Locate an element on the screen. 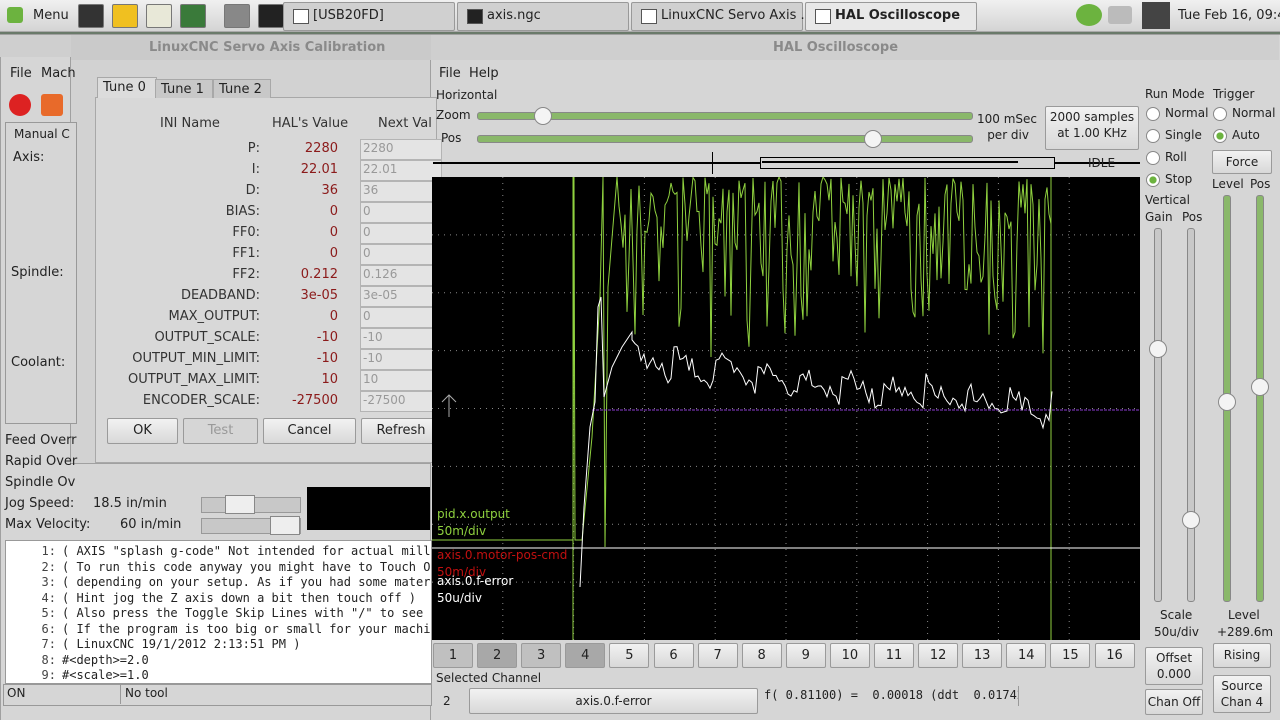 The width and height of the screenshot is (1280, 720). slider-label: Pos is located at coordinates (1260, 184).